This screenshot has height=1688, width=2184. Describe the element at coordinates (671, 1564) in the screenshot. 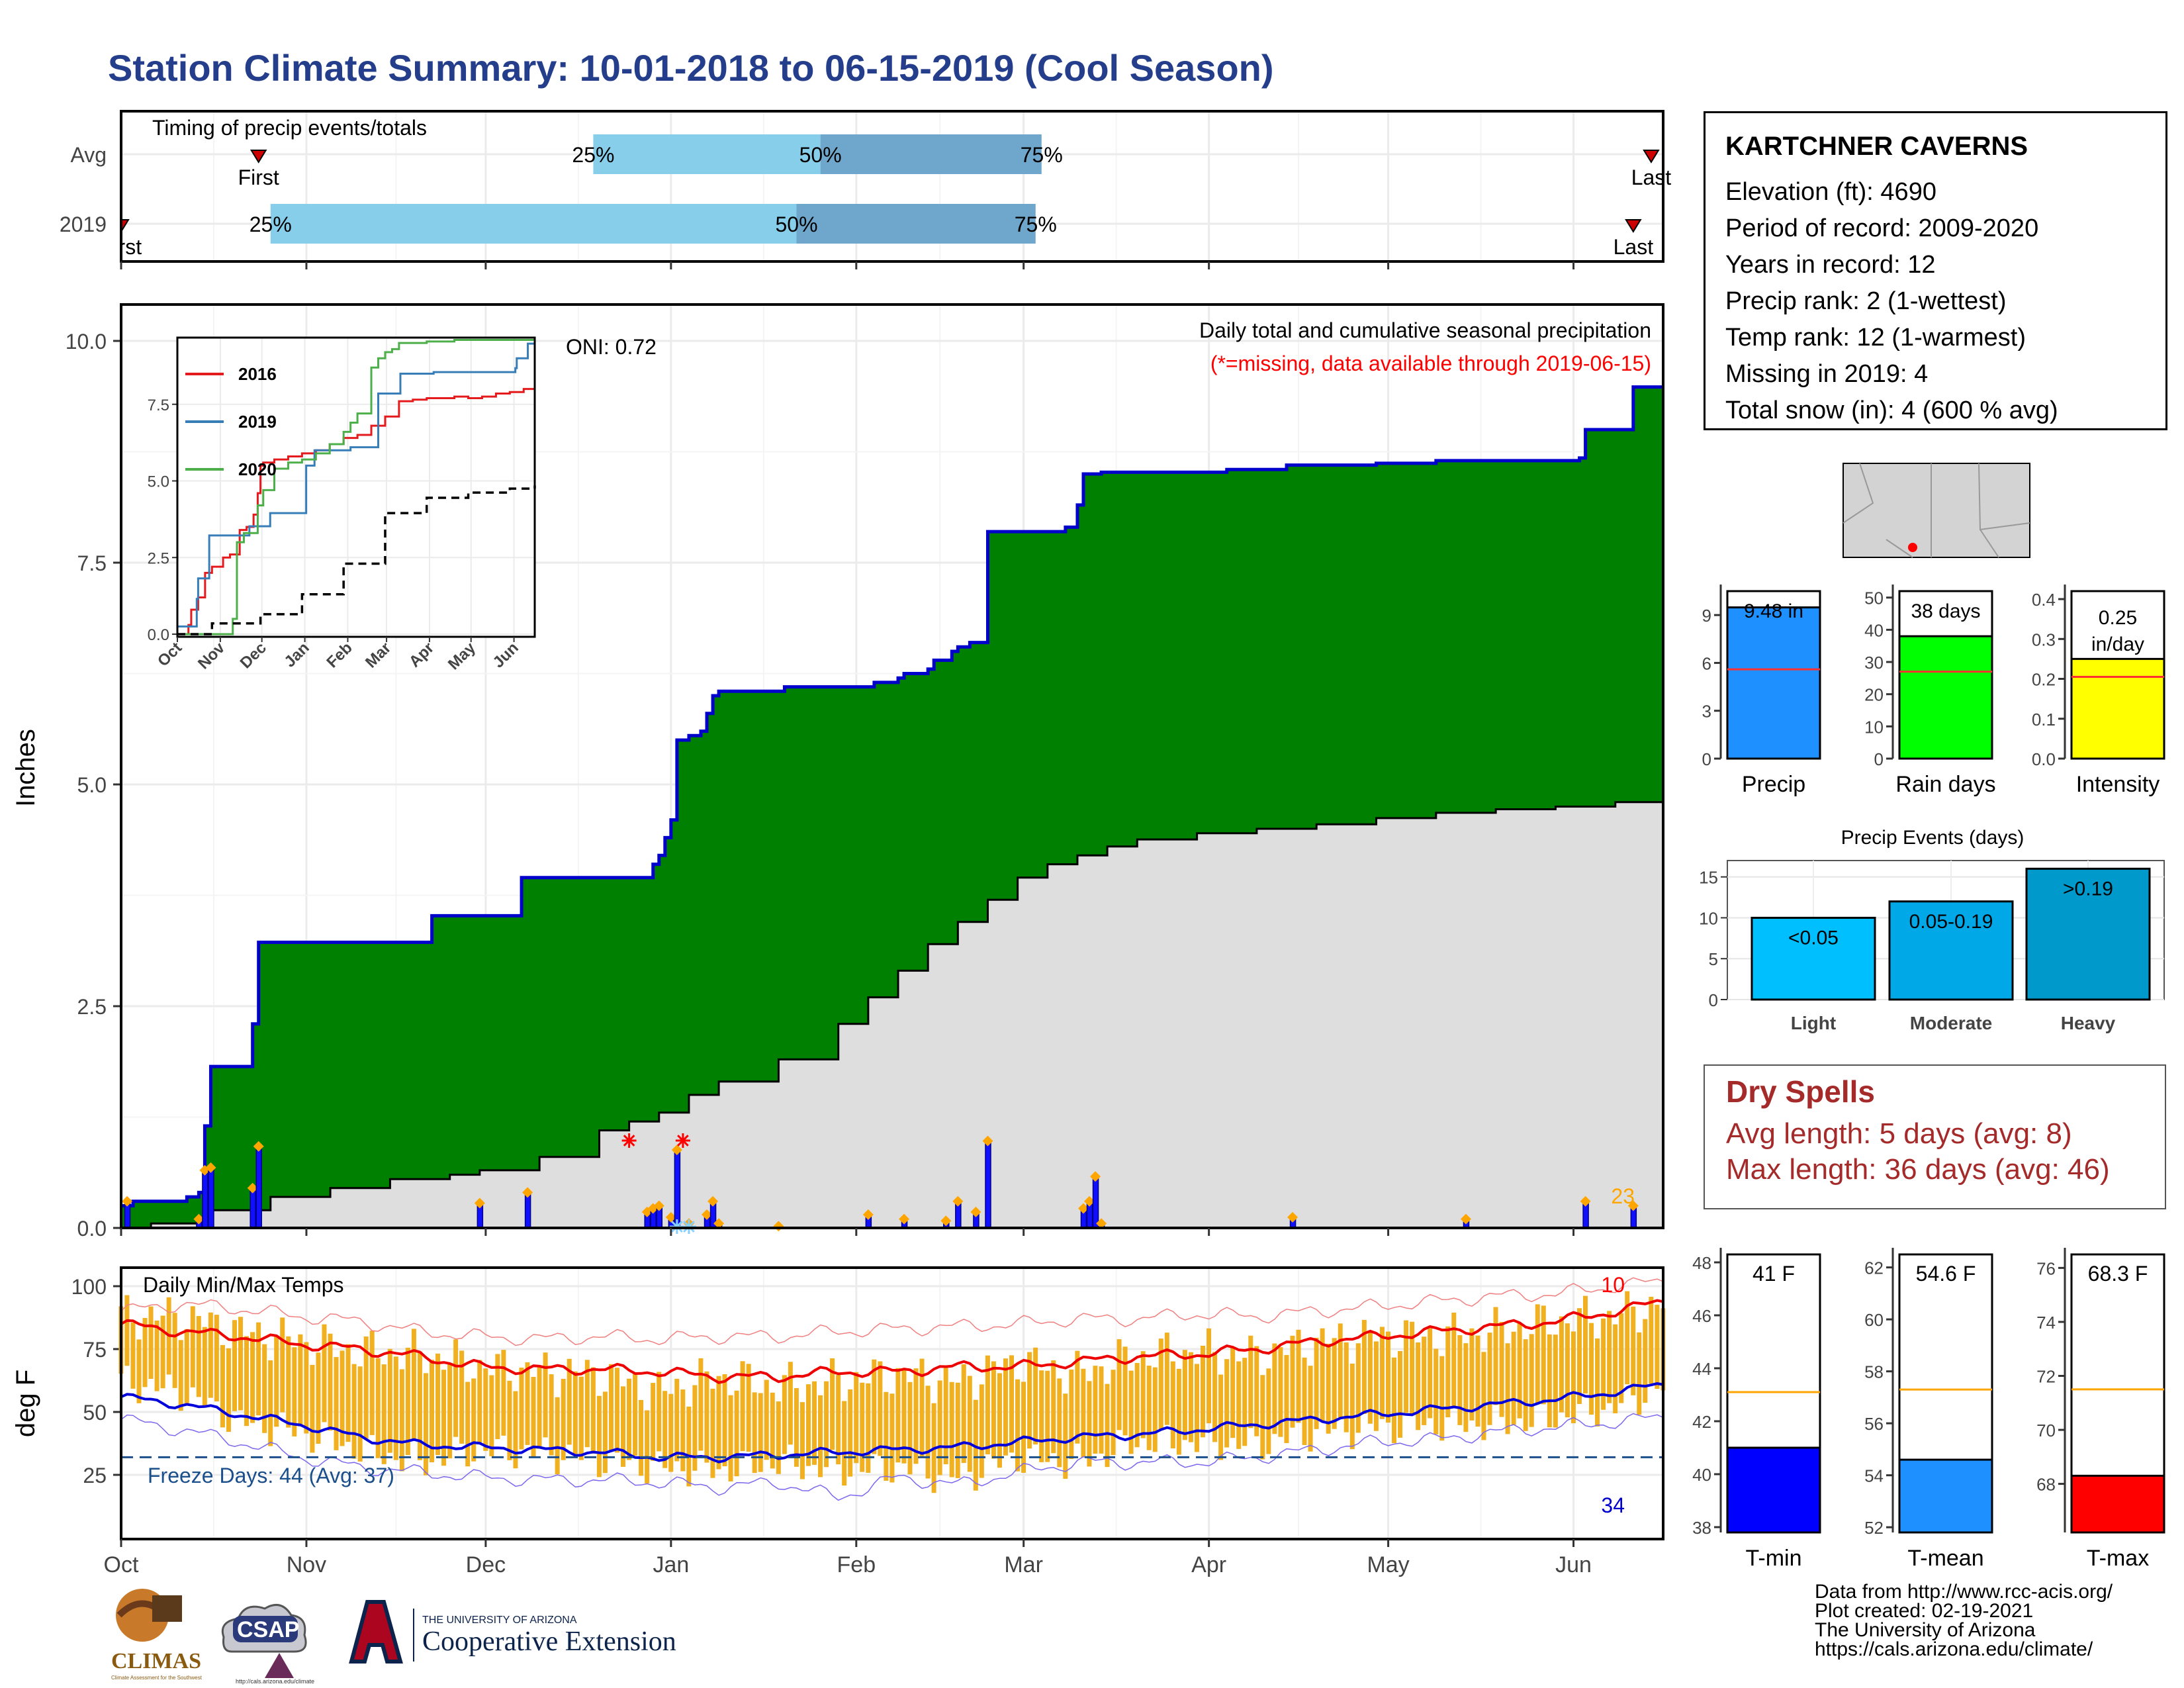

I see `xaxis-month-label: Jan` at that location.